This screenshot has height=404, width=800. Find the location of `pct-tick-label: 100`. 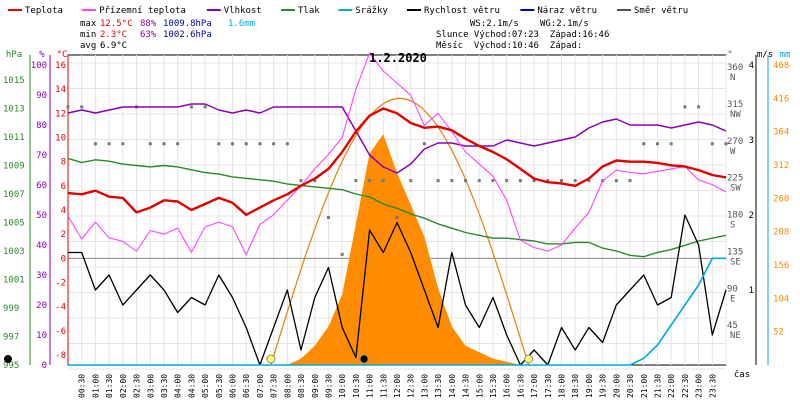

pct-tick-label: 100 is located at coordinates (39, 66).